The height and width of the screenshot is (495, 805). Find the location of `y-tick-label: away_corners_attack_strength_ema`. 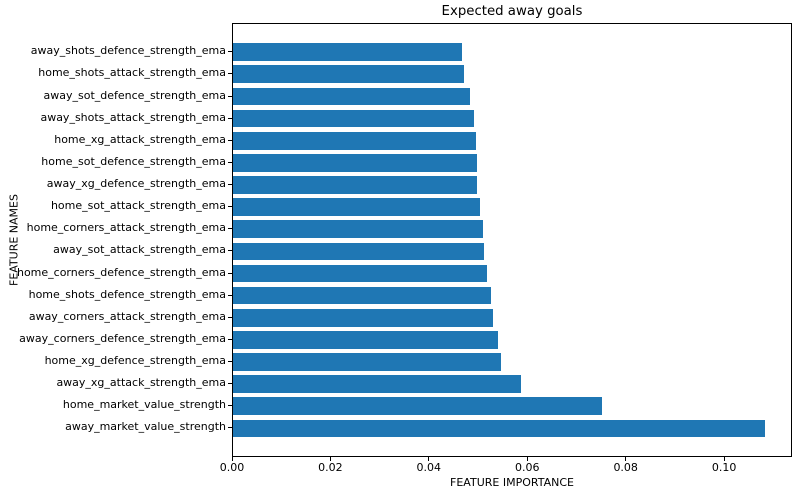

y-tick-label: away_corners_attack_strength_ema is located at coordinates (127, 316).